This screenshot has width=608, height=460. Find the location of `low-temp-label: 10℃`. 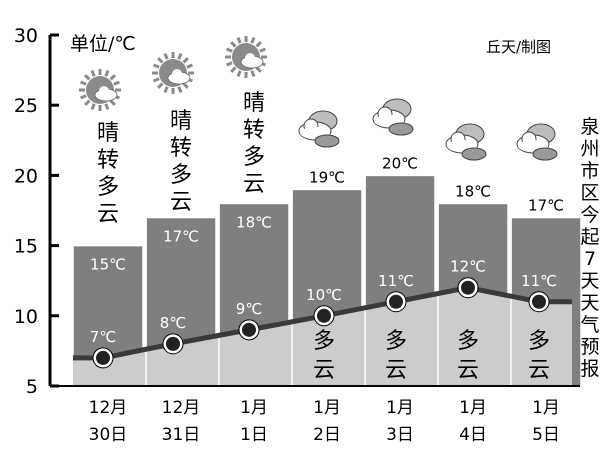

low-temp-label: 10℃ is located at coordinates (324, 295).